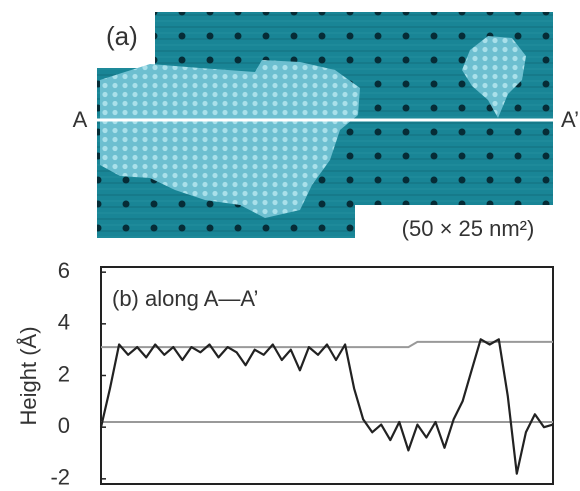 This screenshot has width=580, height=491. What do you see at coordinates (468, 228) in the screenshot?
I see `scale-label: (50 × 25 nm²)` at bounding box center [468, 228].